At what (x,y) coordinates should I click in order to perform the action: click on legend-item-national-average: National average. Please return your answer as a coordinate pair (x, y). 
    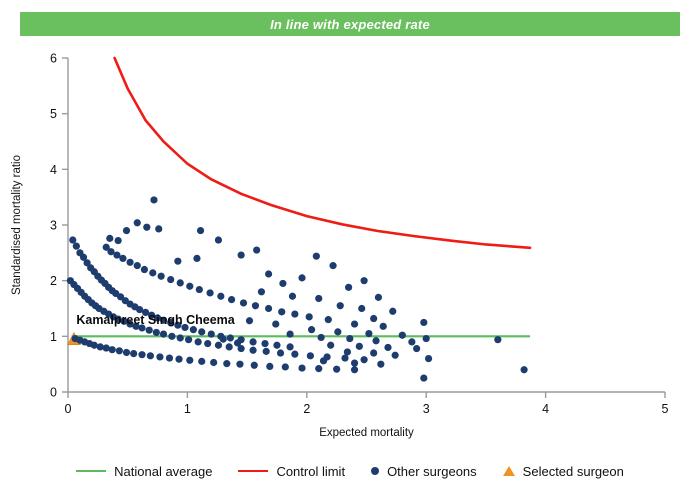
    Looking at the image, I should click on (144, 471).